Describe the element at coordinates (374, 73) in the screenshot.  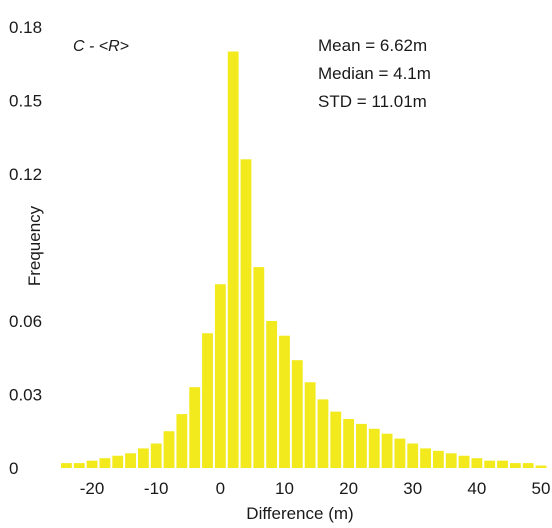
I see `annotation-median: Median = 4.1m` at that location.